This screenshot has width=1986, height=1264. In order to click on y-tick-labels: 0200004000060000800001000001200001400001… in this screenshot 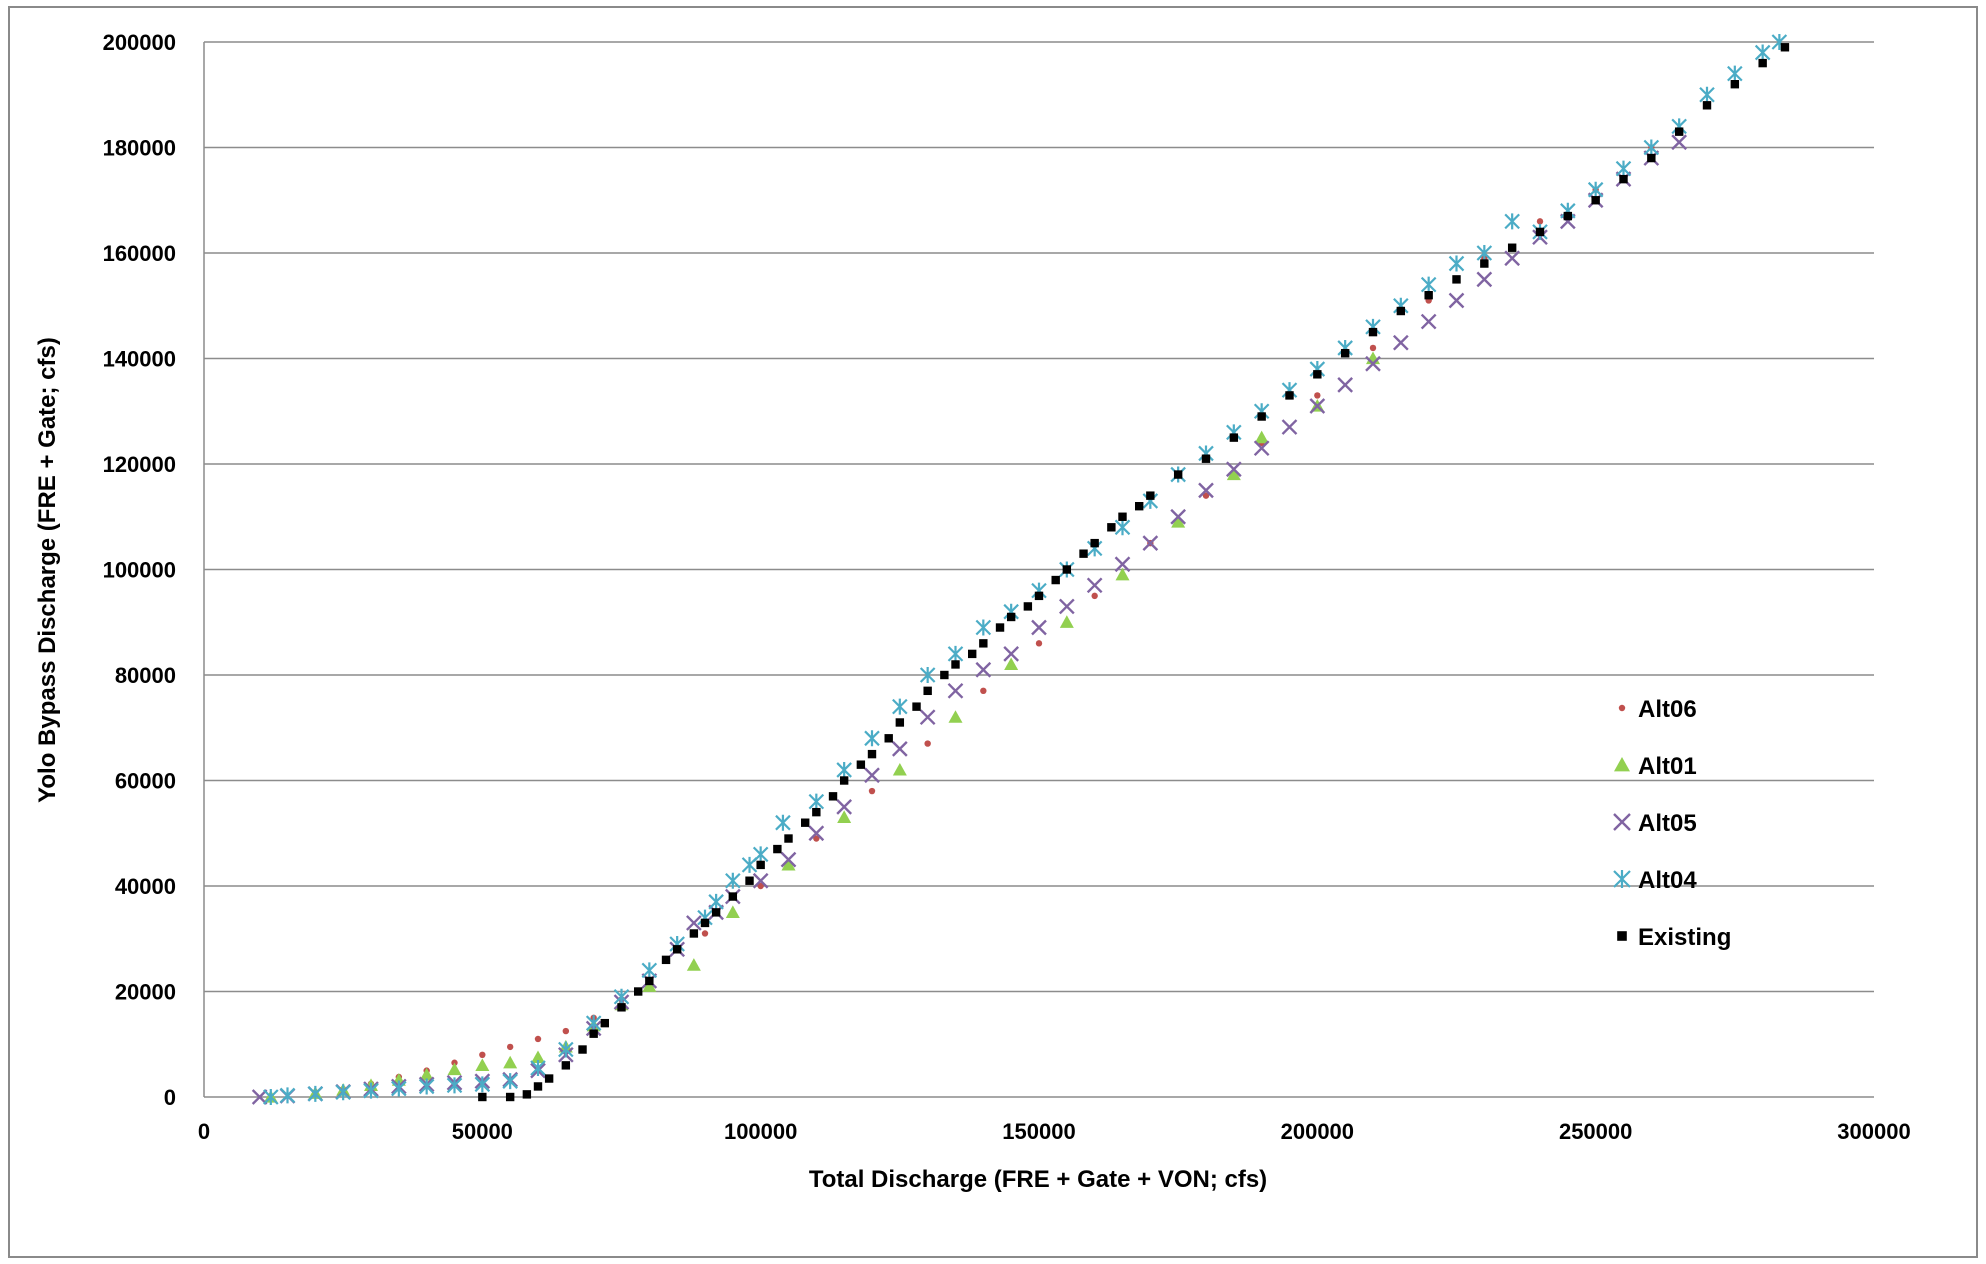, I will do `click(139, 570)`.